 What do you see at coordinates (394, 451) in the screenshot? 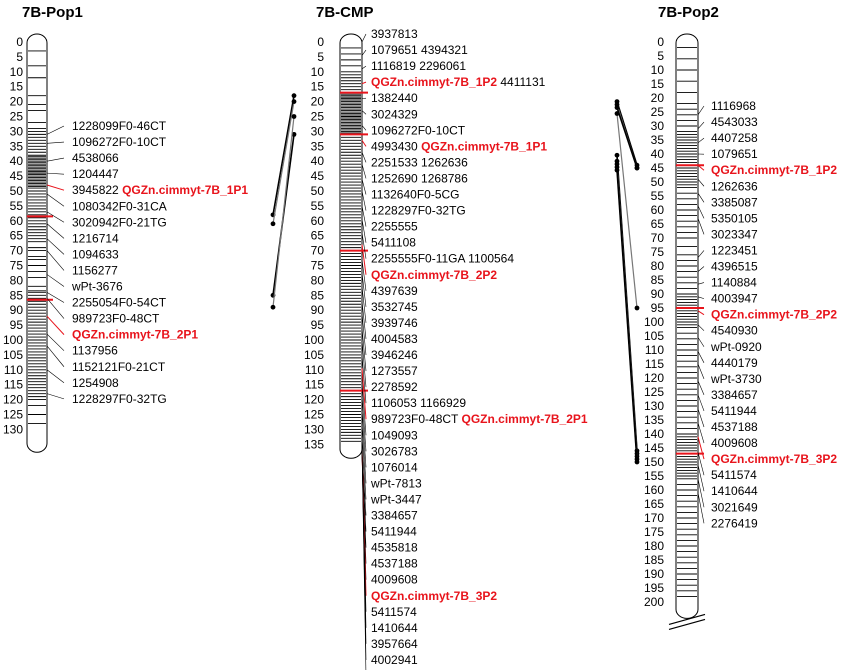
I see `marker-label: 3026783` at bounding box center [394, 451].